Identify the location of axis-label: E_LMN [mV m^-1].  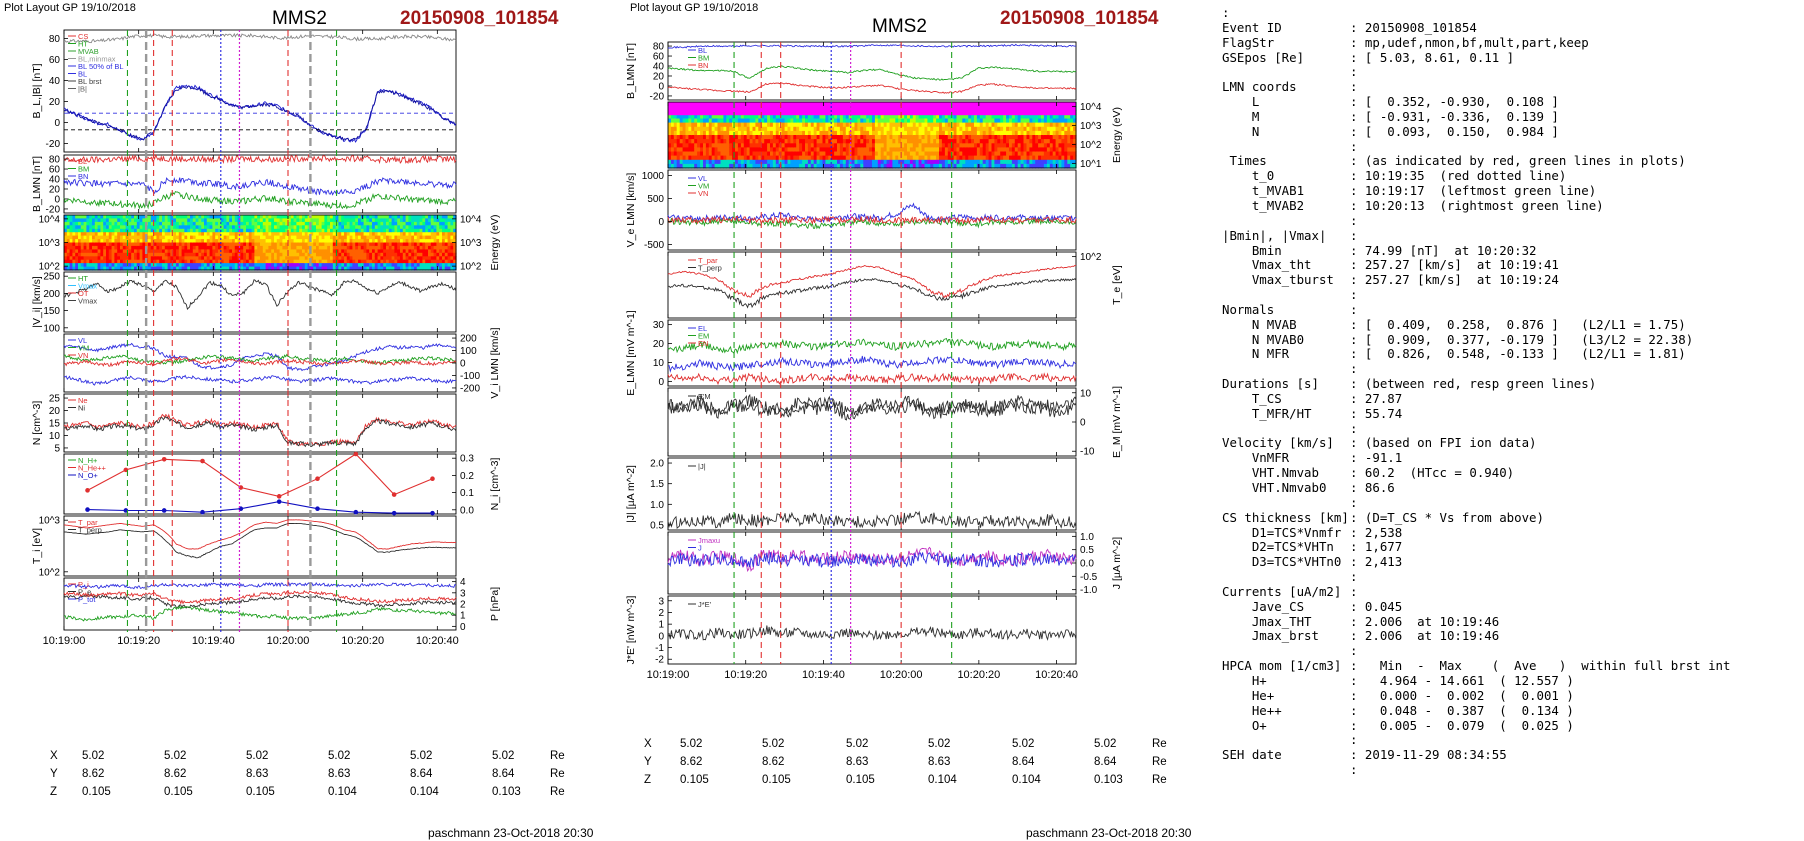
(631, 353).